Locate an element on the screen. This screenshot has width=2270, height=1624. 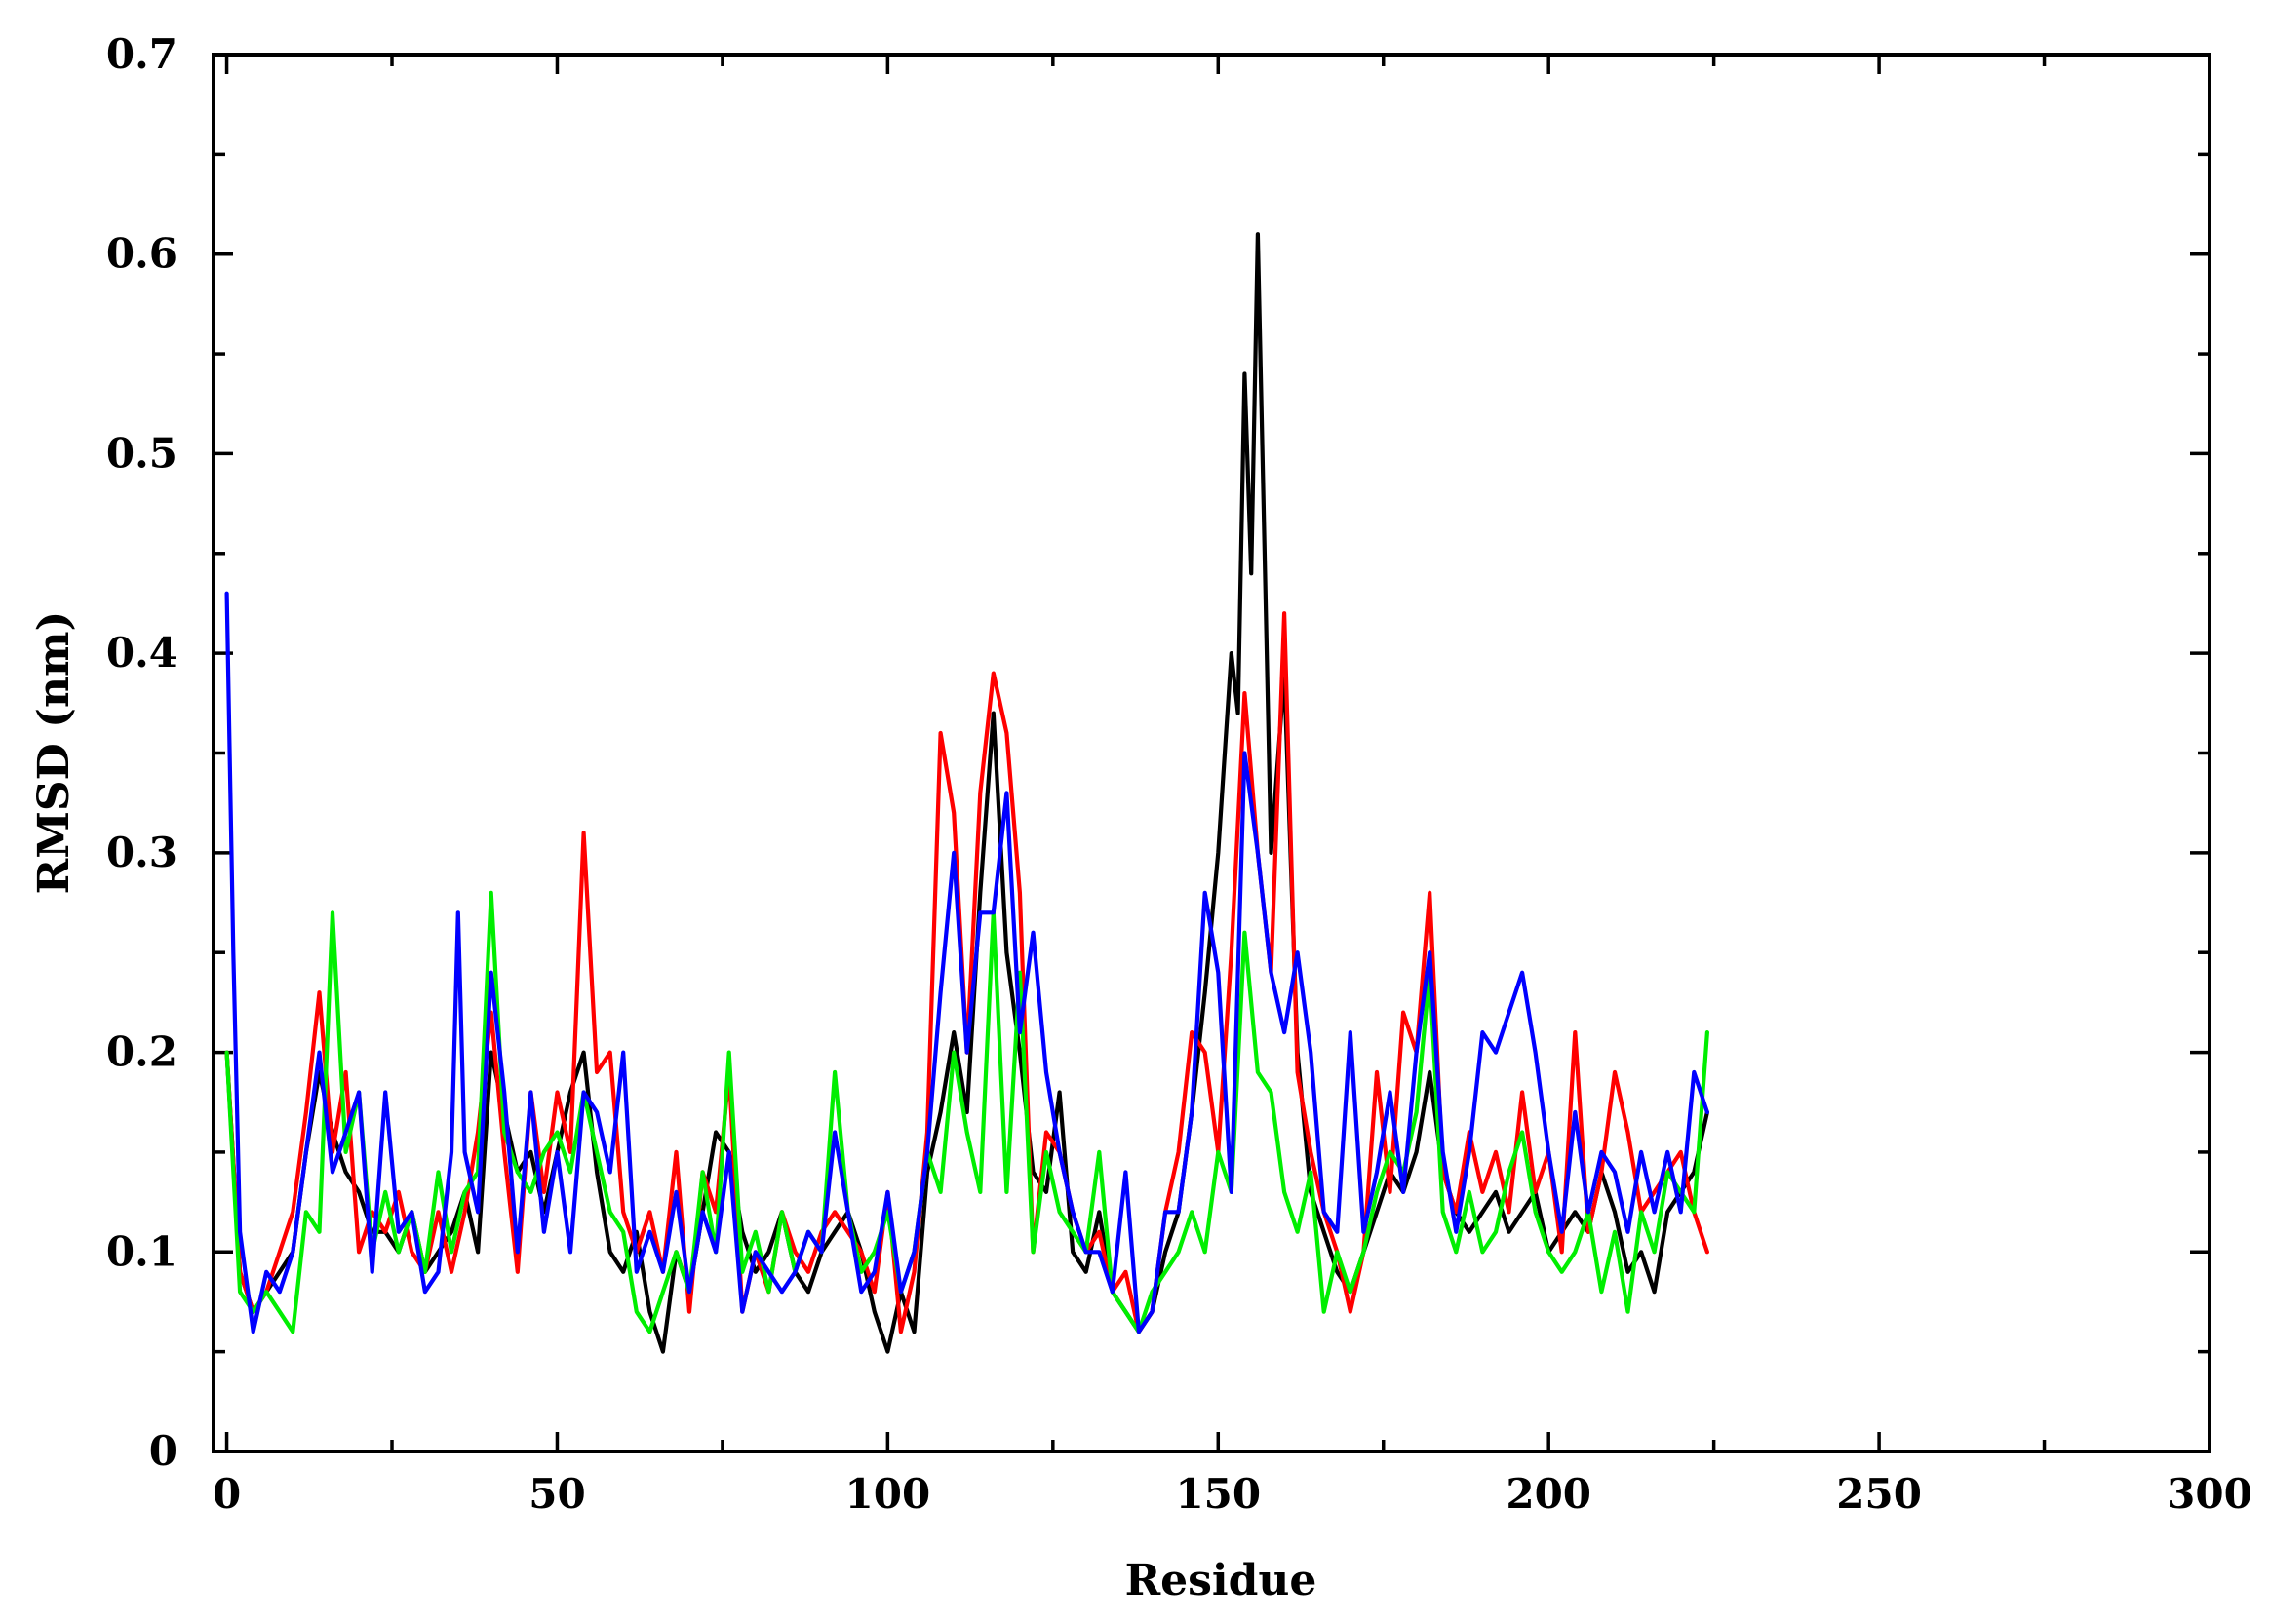
x-axis-label: Residue is located at coordinates (1221, 1581).